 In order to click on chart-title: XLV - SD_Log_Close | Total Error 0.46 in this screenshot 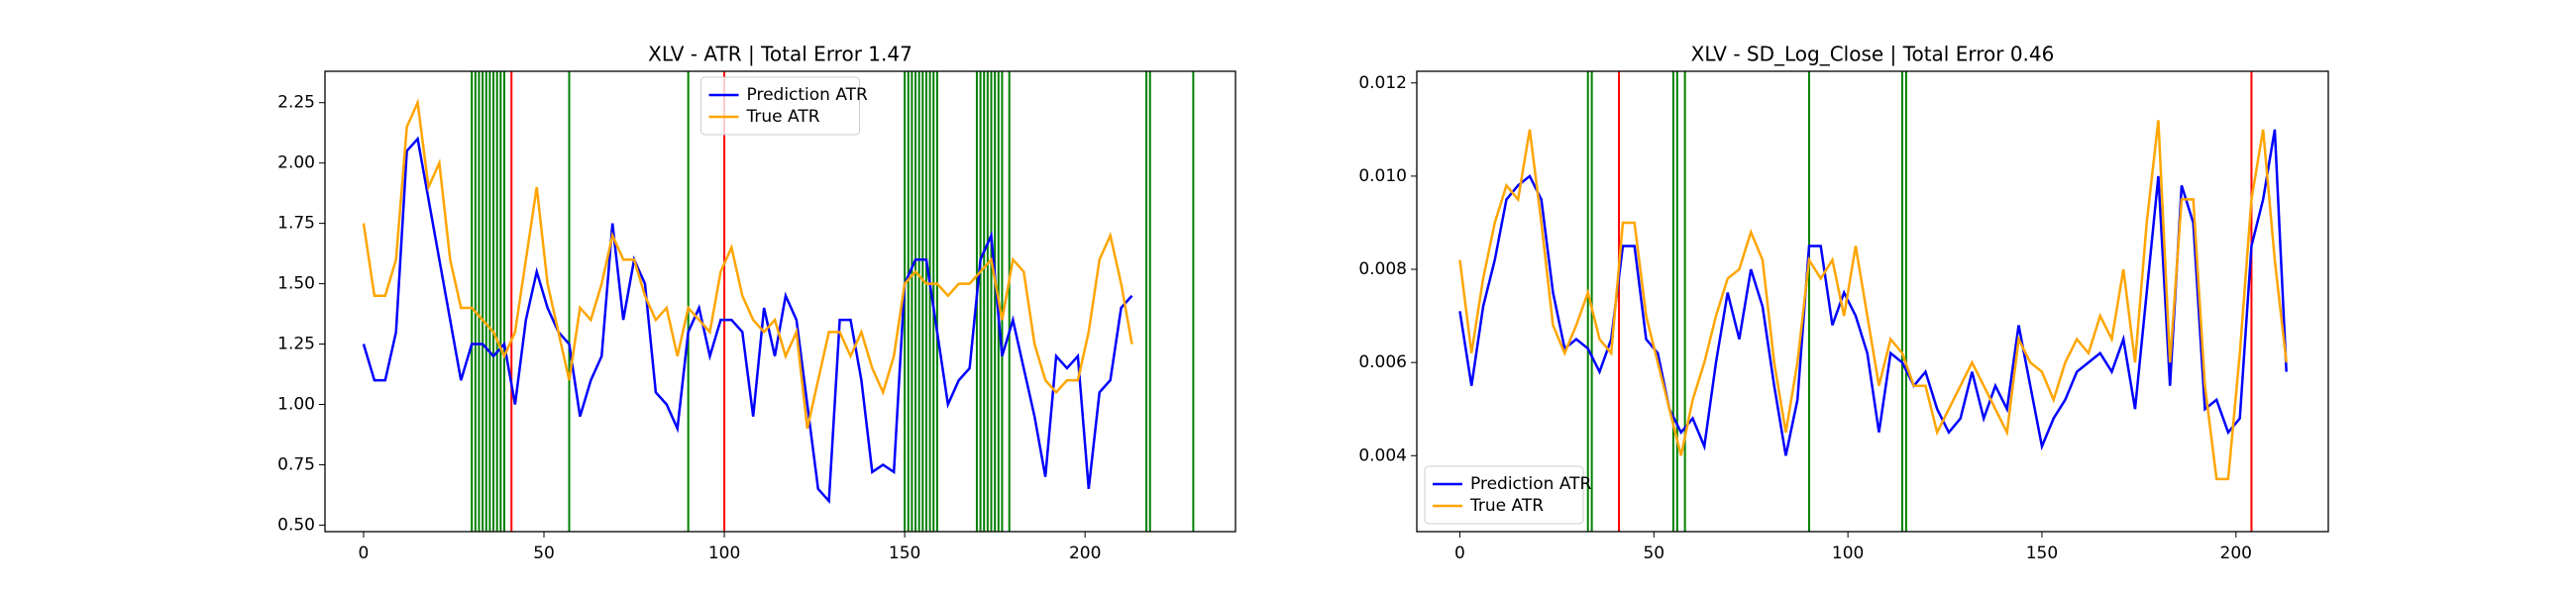, I will do `click(1873, 54)`.